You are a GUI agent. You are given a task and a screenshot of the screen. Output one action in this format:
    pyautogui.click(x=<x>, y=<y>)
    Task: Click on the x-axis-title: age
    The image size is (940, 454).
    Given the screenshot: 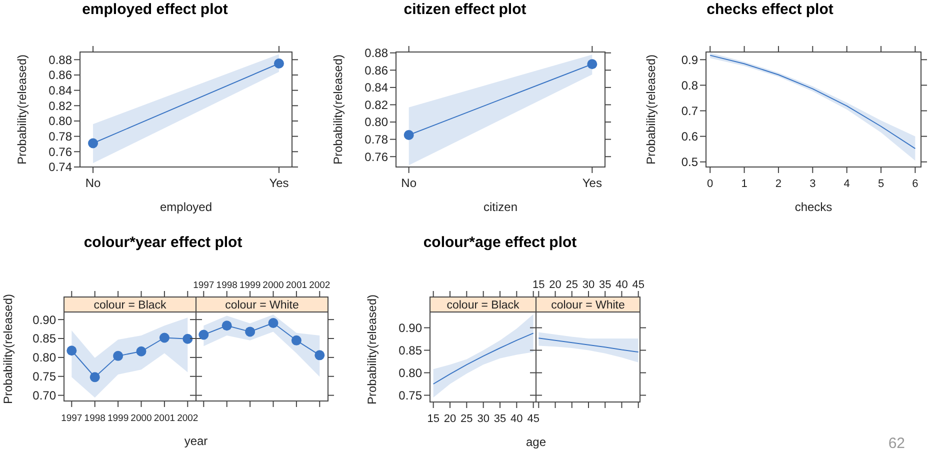 What is the action you would take?
    pyautogui.click(x=536, y=442)
    